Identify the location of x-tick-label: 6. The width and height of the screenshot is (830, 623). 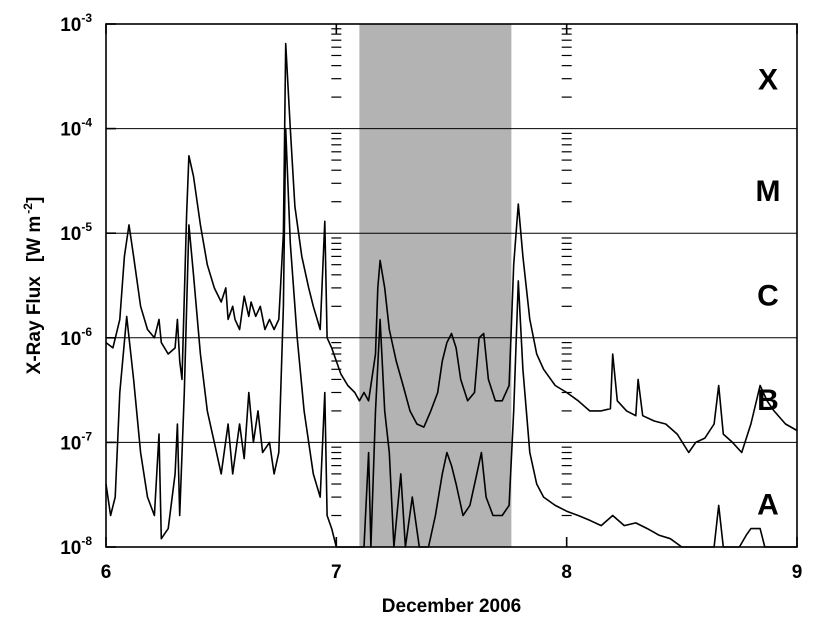
(106, 572).